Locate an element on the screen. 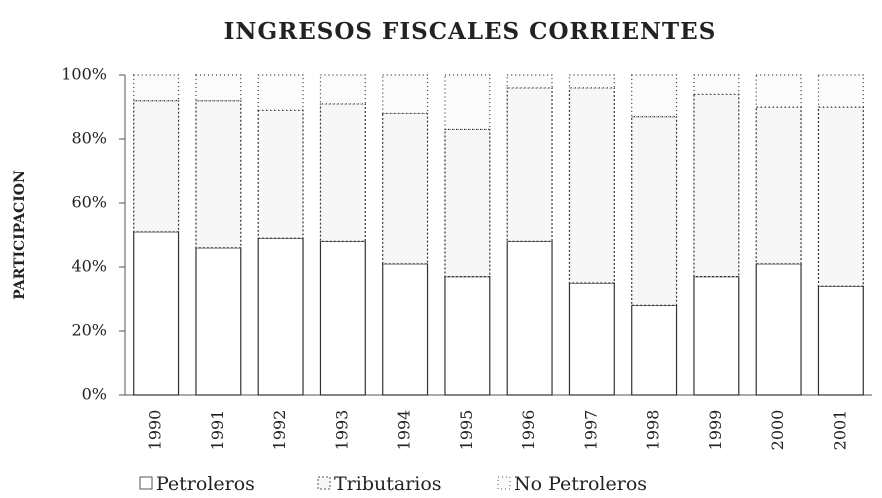  x-tick-label: 1990 is located at coordinates (155, 430).